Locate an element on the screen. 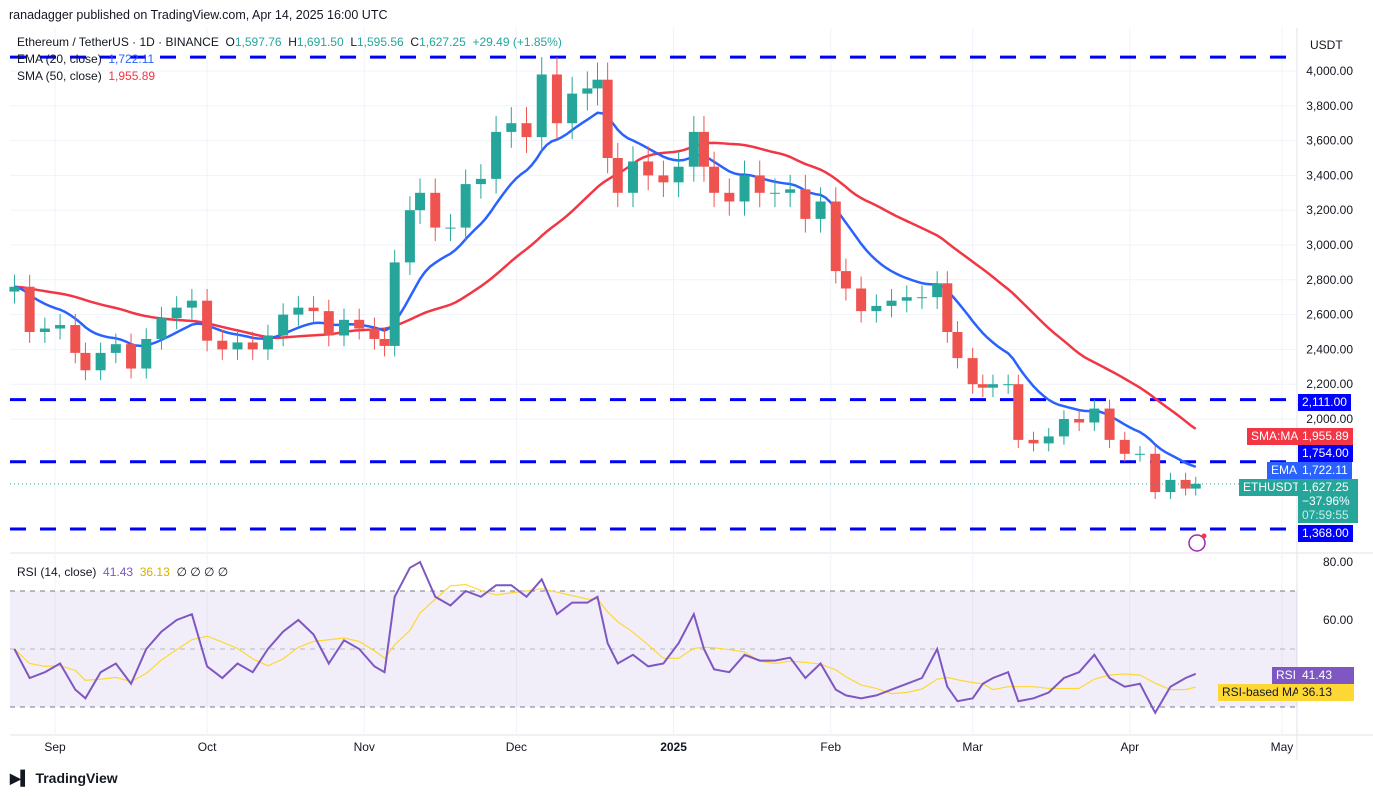 This screenshot has height=796, width=1373. alert-icon is located at coordinates (1197, 543).